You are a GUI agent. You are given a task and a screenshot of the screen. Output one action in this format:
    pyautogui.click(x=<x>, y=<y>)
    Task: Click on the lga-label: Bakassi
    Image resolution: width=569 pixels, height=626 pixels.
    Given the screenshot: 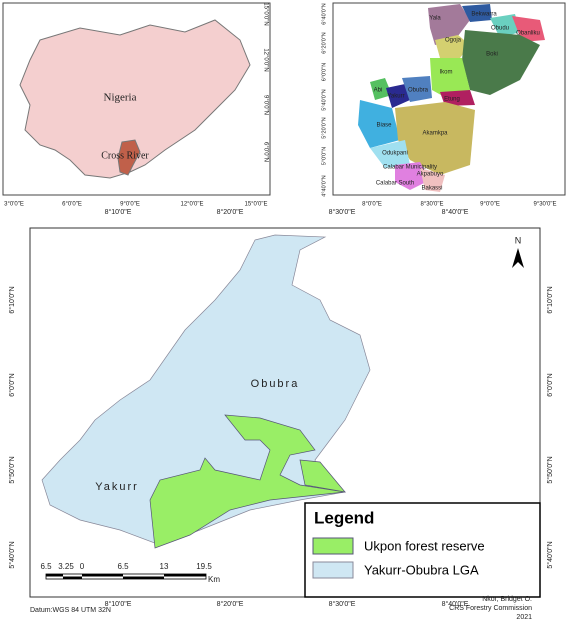 What is the action you would take?
    pyautogui.click(x=431, y=189)
    